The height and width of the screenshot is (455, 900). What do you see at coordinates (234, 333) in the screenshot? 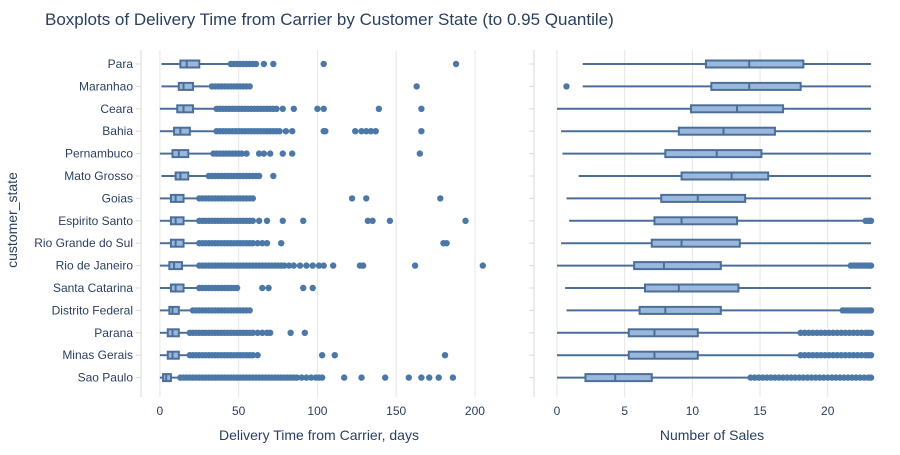
I see `left-box-parana` at bounding box center [234, 333].